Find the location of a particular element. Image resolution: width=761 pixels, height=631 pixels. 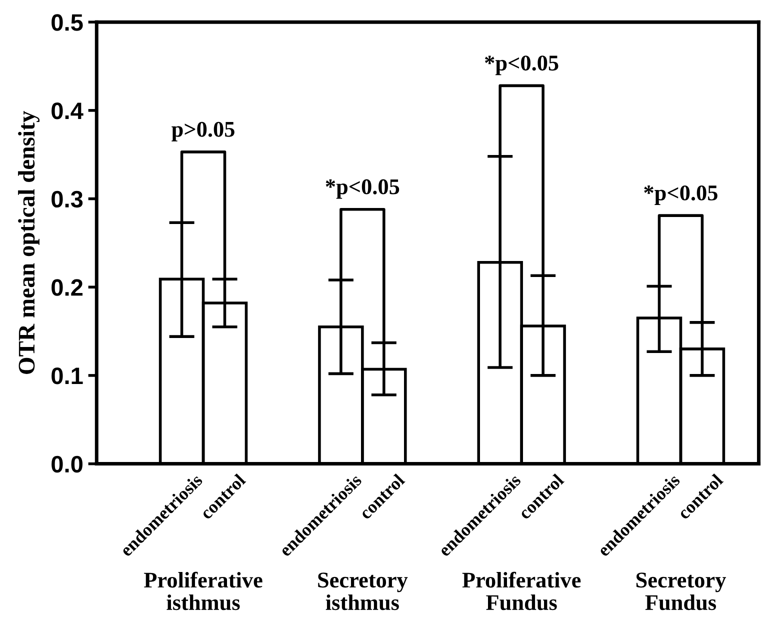

x-tick-label: Secretory Fundus is located at coordinates (681, 591).